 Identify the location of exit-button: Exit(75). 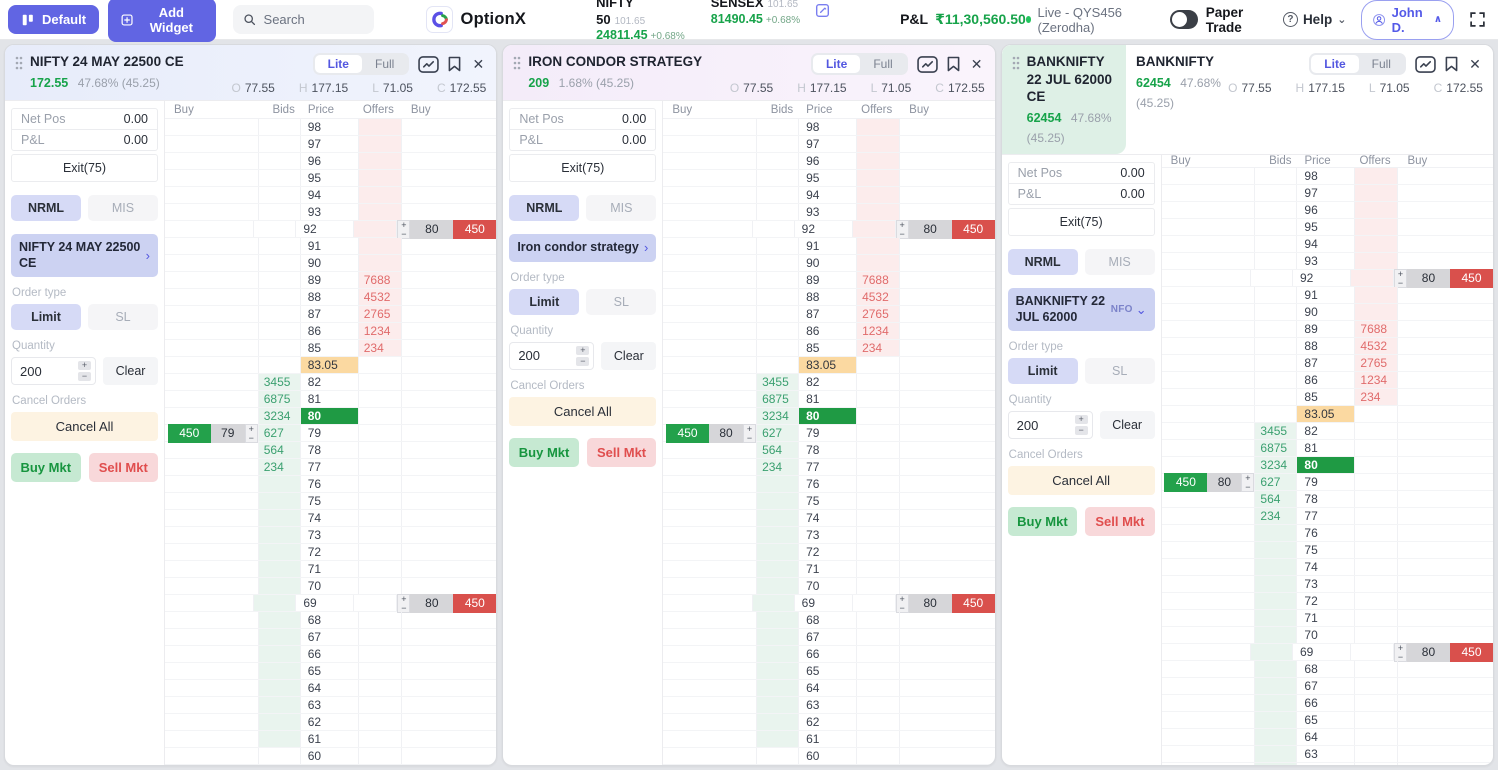
(583, 168).